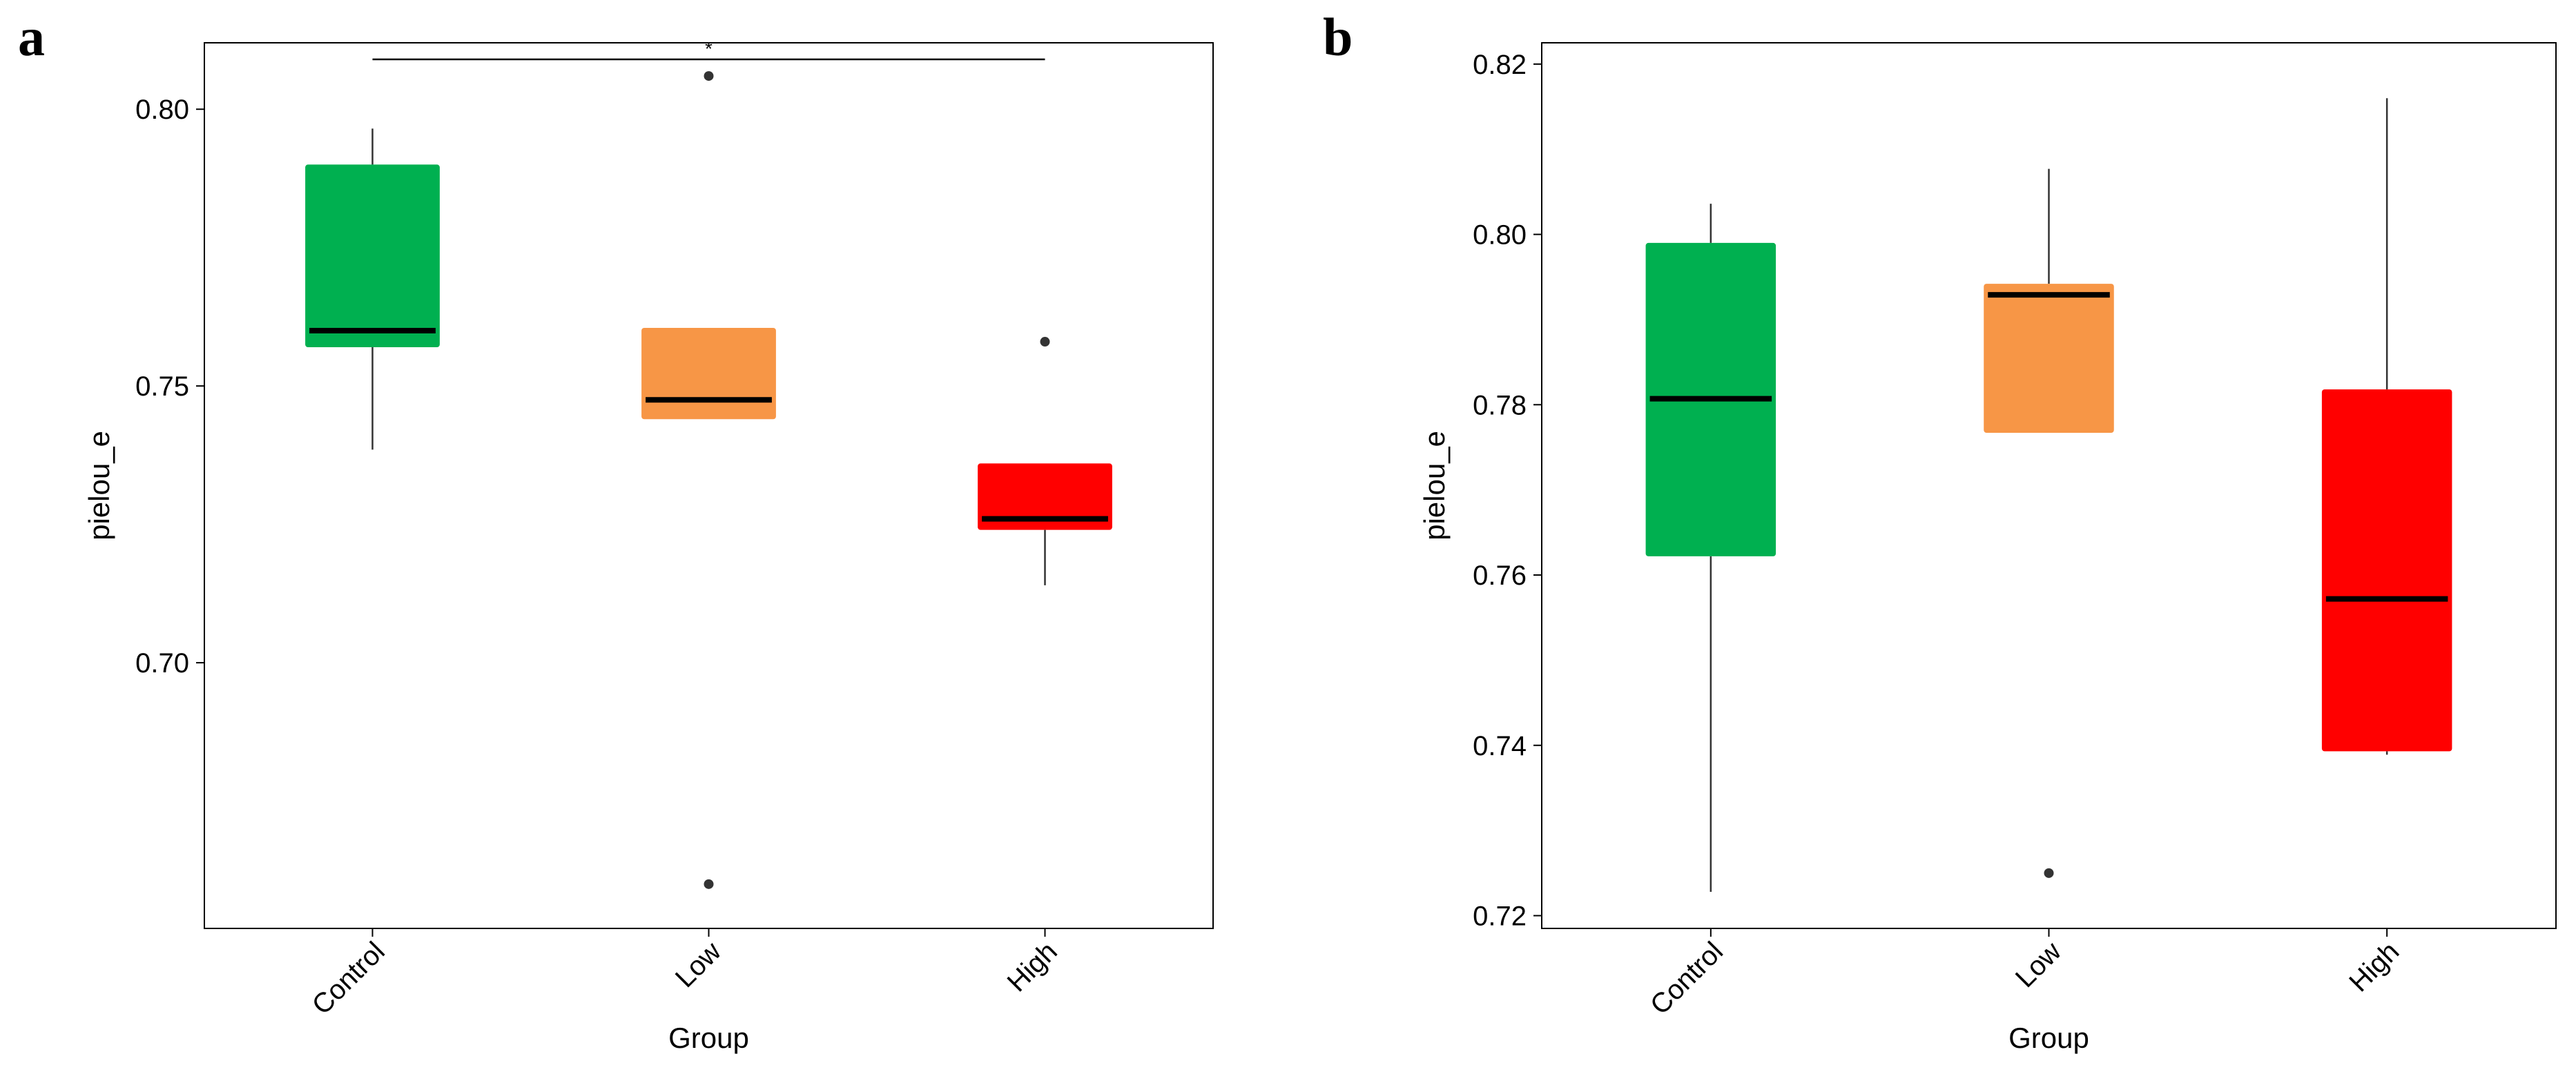 The image size is (2576, 1072). What do you see at coordinates (162, 386) in the screenshot?
I see `y-tick-label: 0.75` at bounding box center [162, 386].